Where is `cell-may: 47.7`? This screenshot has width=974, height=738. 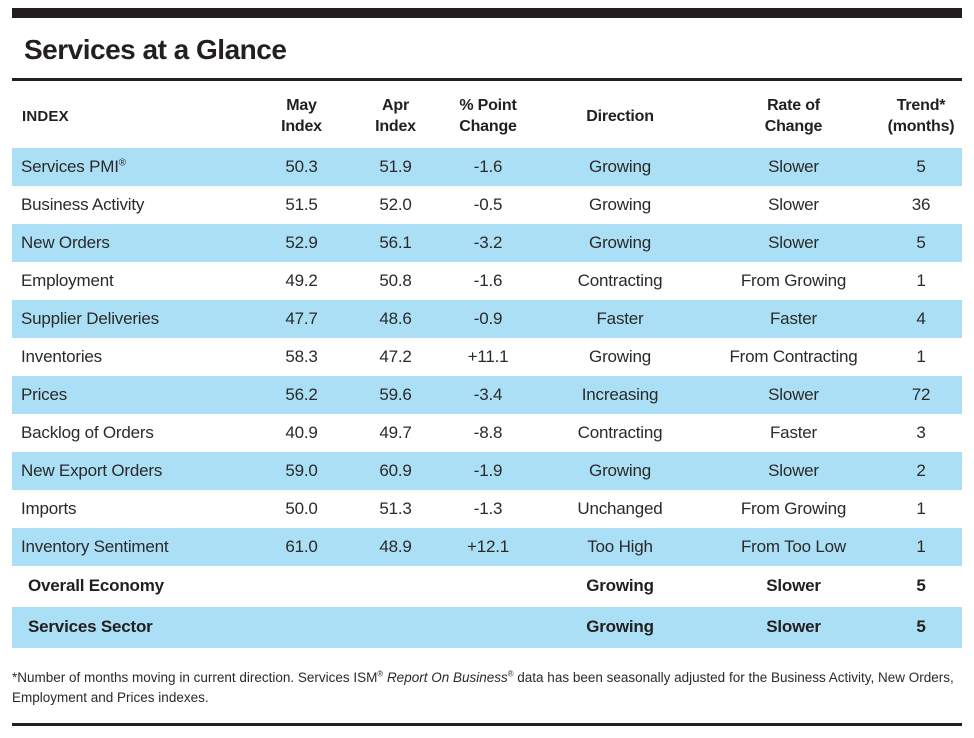 cell-may: 47.7 is located at coordinates (301, 318).